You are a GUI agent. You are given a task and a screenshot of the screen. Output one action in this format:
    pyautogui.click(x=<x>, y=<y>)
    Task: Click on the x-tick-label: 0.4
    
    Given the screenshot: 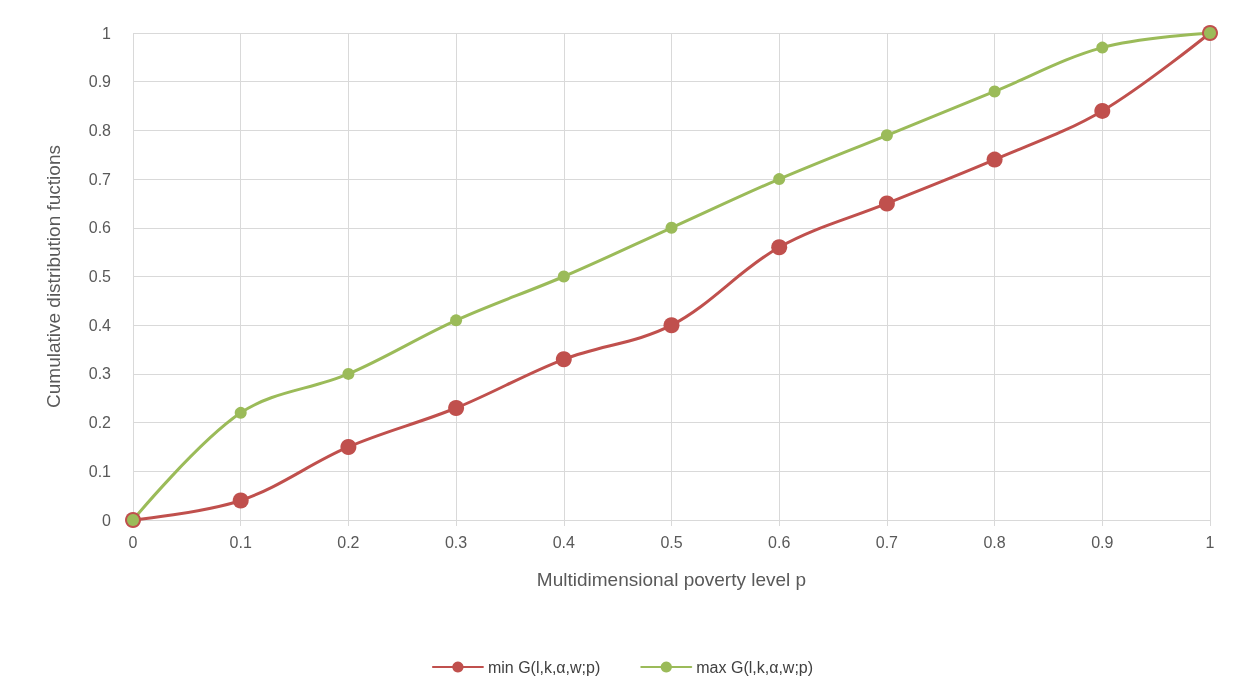 What is the action you would take?
    pyautogui.click(x=564, y=542)
    